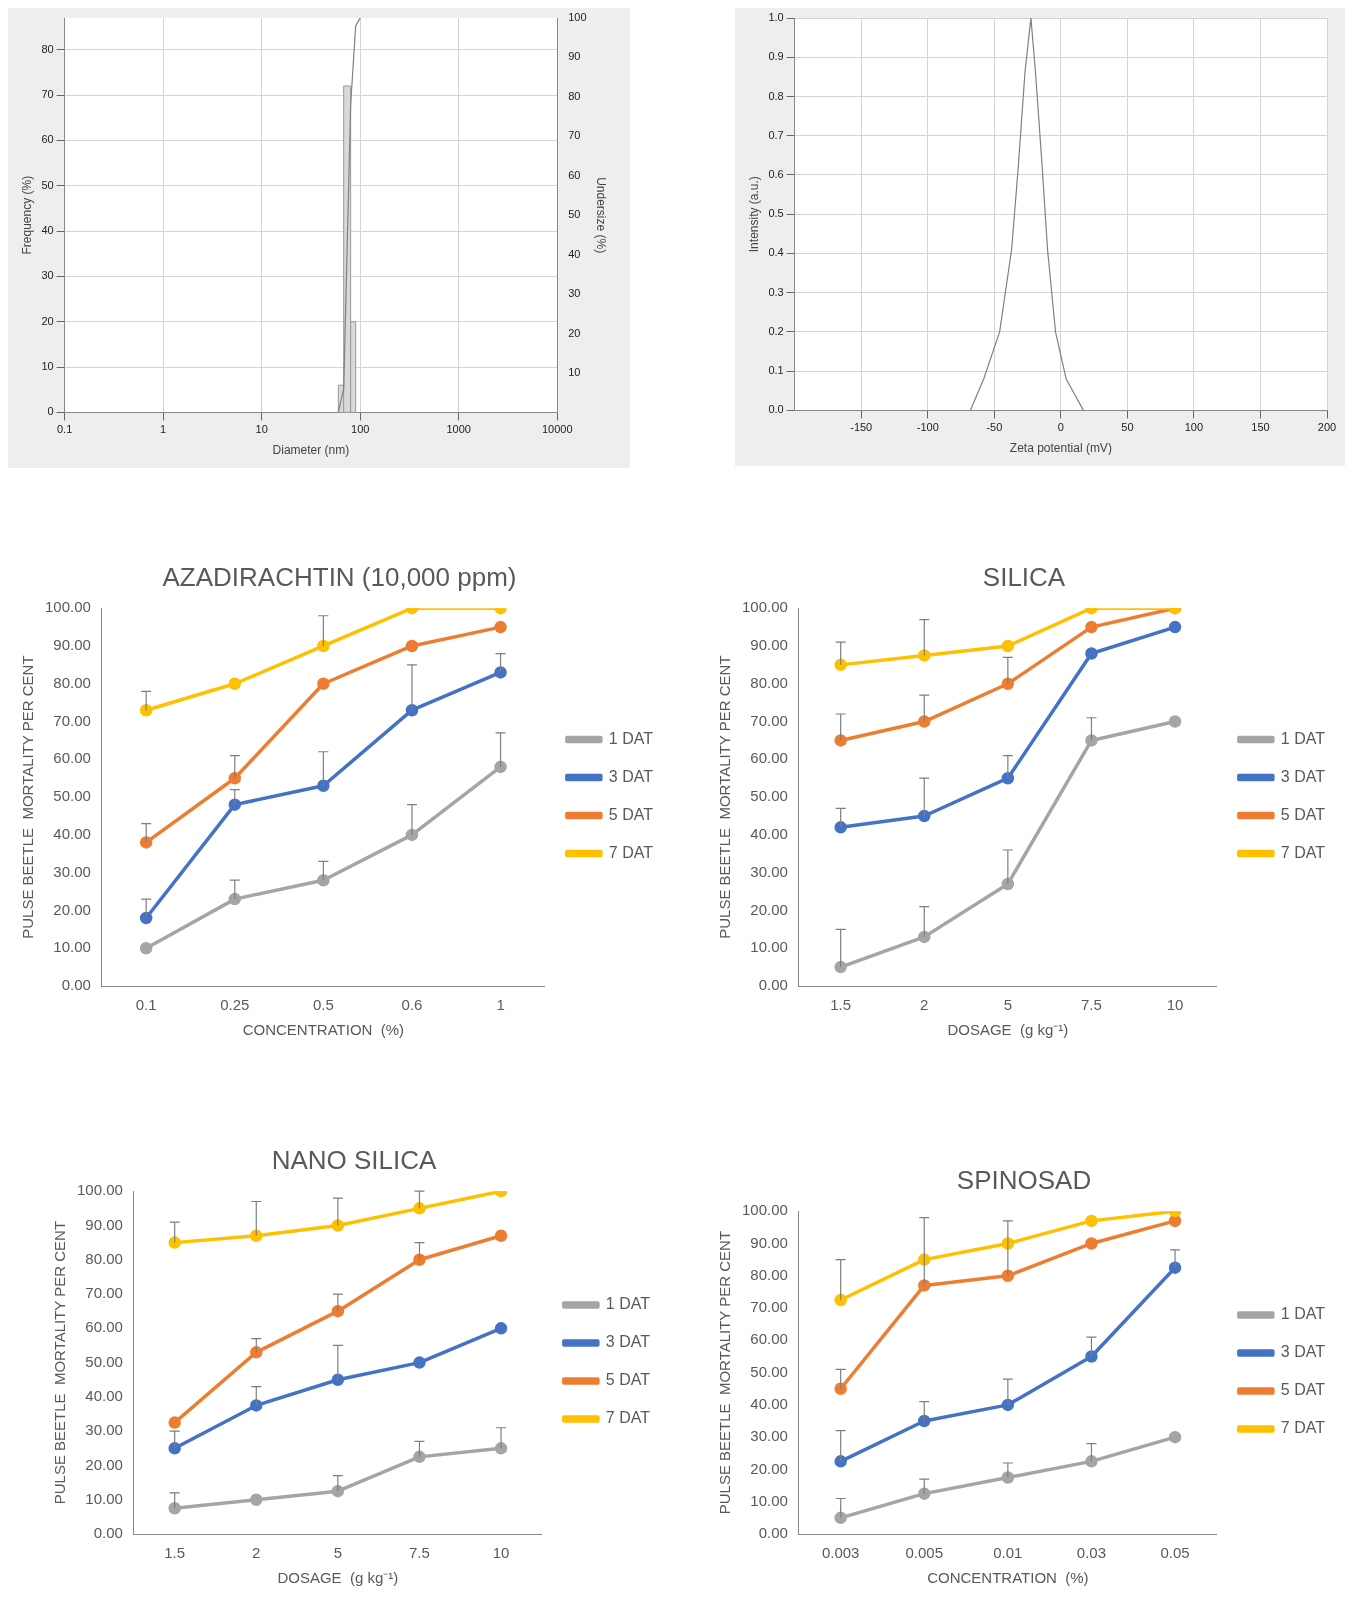  Describe the element at coordinates (1175, 1553) in the screenshot. I see `x-tick-label: 0.05` at that location.